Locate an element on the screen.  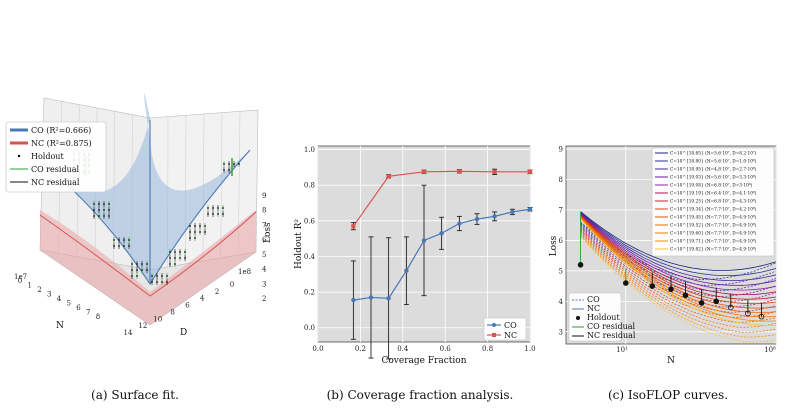
coverage-y-label: Holdout R² is located at coordinates (299, 244).